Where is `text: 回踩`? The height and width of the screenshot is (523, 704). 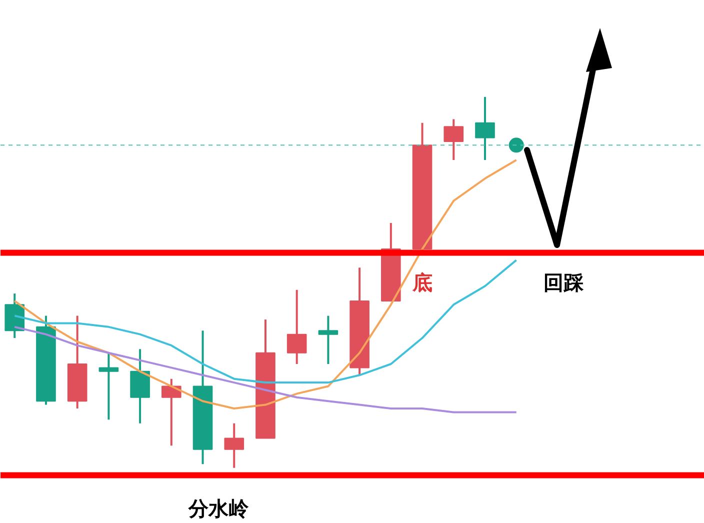
text: 回踩 is located at coordinates (563, 282).